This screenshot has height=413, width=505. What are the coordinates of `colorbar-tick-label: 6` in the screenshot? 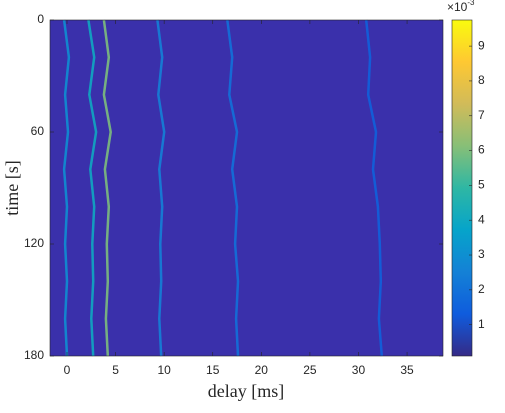 It's located at (481, 150).